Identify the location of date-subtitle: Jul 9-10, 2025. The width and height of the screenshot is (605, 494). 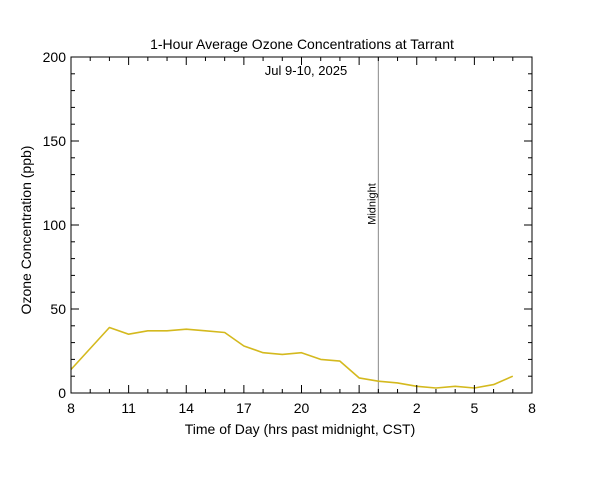
(306, 70).